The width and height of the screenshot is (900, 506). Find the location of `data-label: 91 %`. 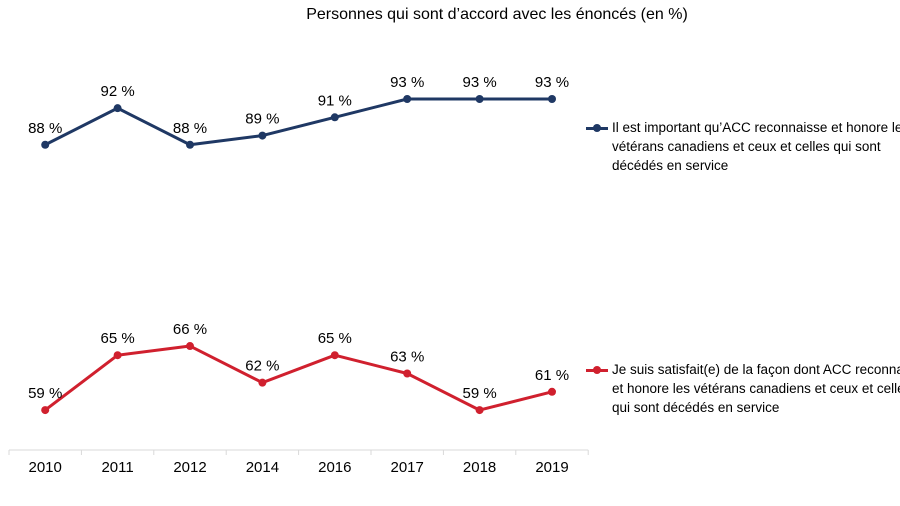

data-label: 91 % is located at coordinates (335, 100).